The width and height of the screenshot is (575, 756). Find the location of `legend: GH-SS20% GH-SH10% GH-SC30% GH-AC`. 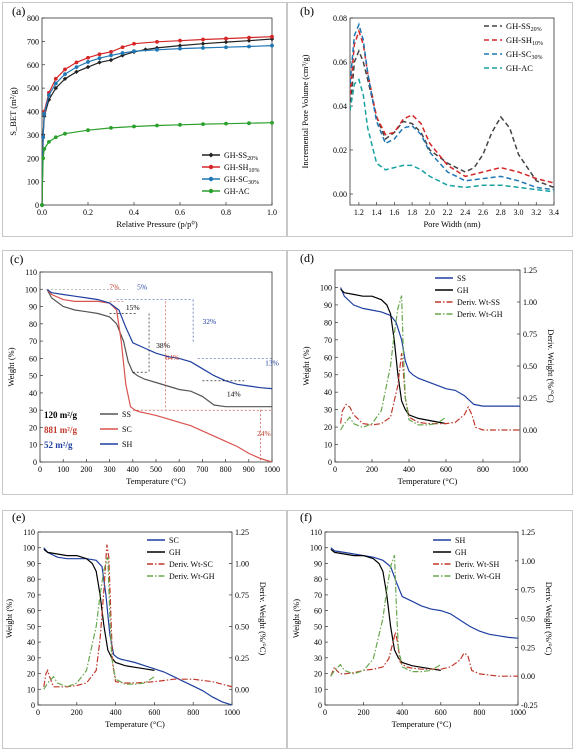

legend: GH-SS20% GH-SH10% GH-SC30% GH-AC is located at coordinates (513, 47).